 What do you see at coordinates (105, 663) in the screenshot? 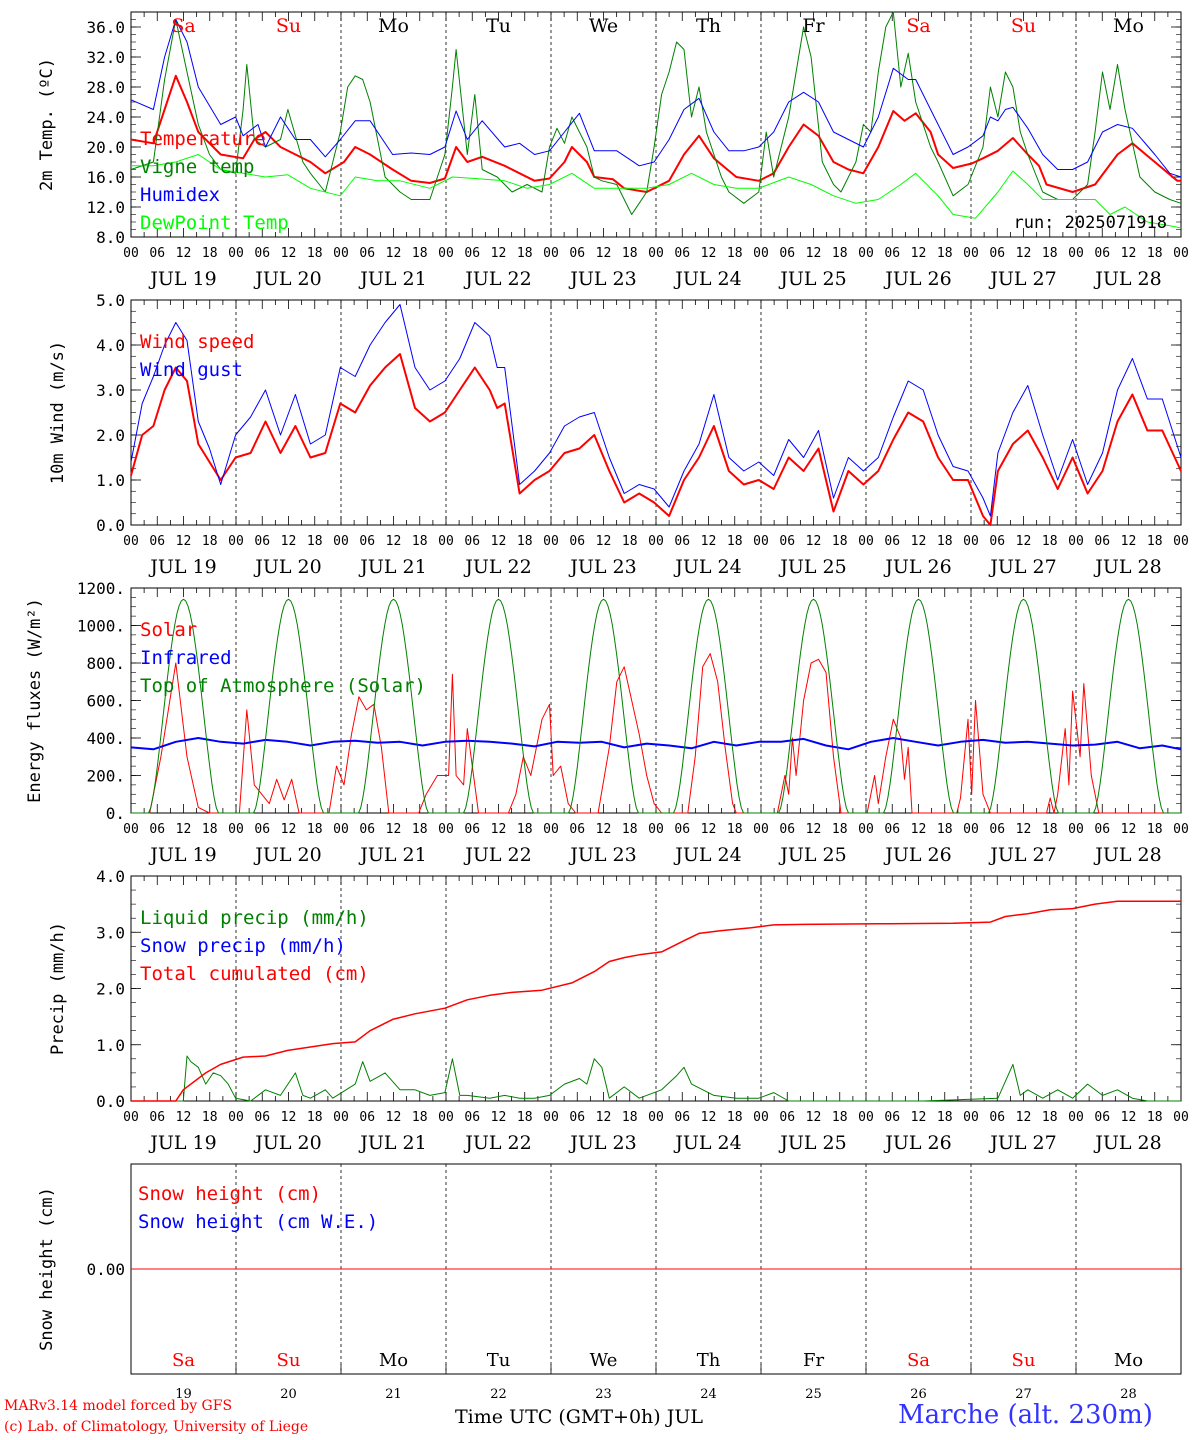
I see `y-tick-label: 800.` at bounding box center [105, 663].